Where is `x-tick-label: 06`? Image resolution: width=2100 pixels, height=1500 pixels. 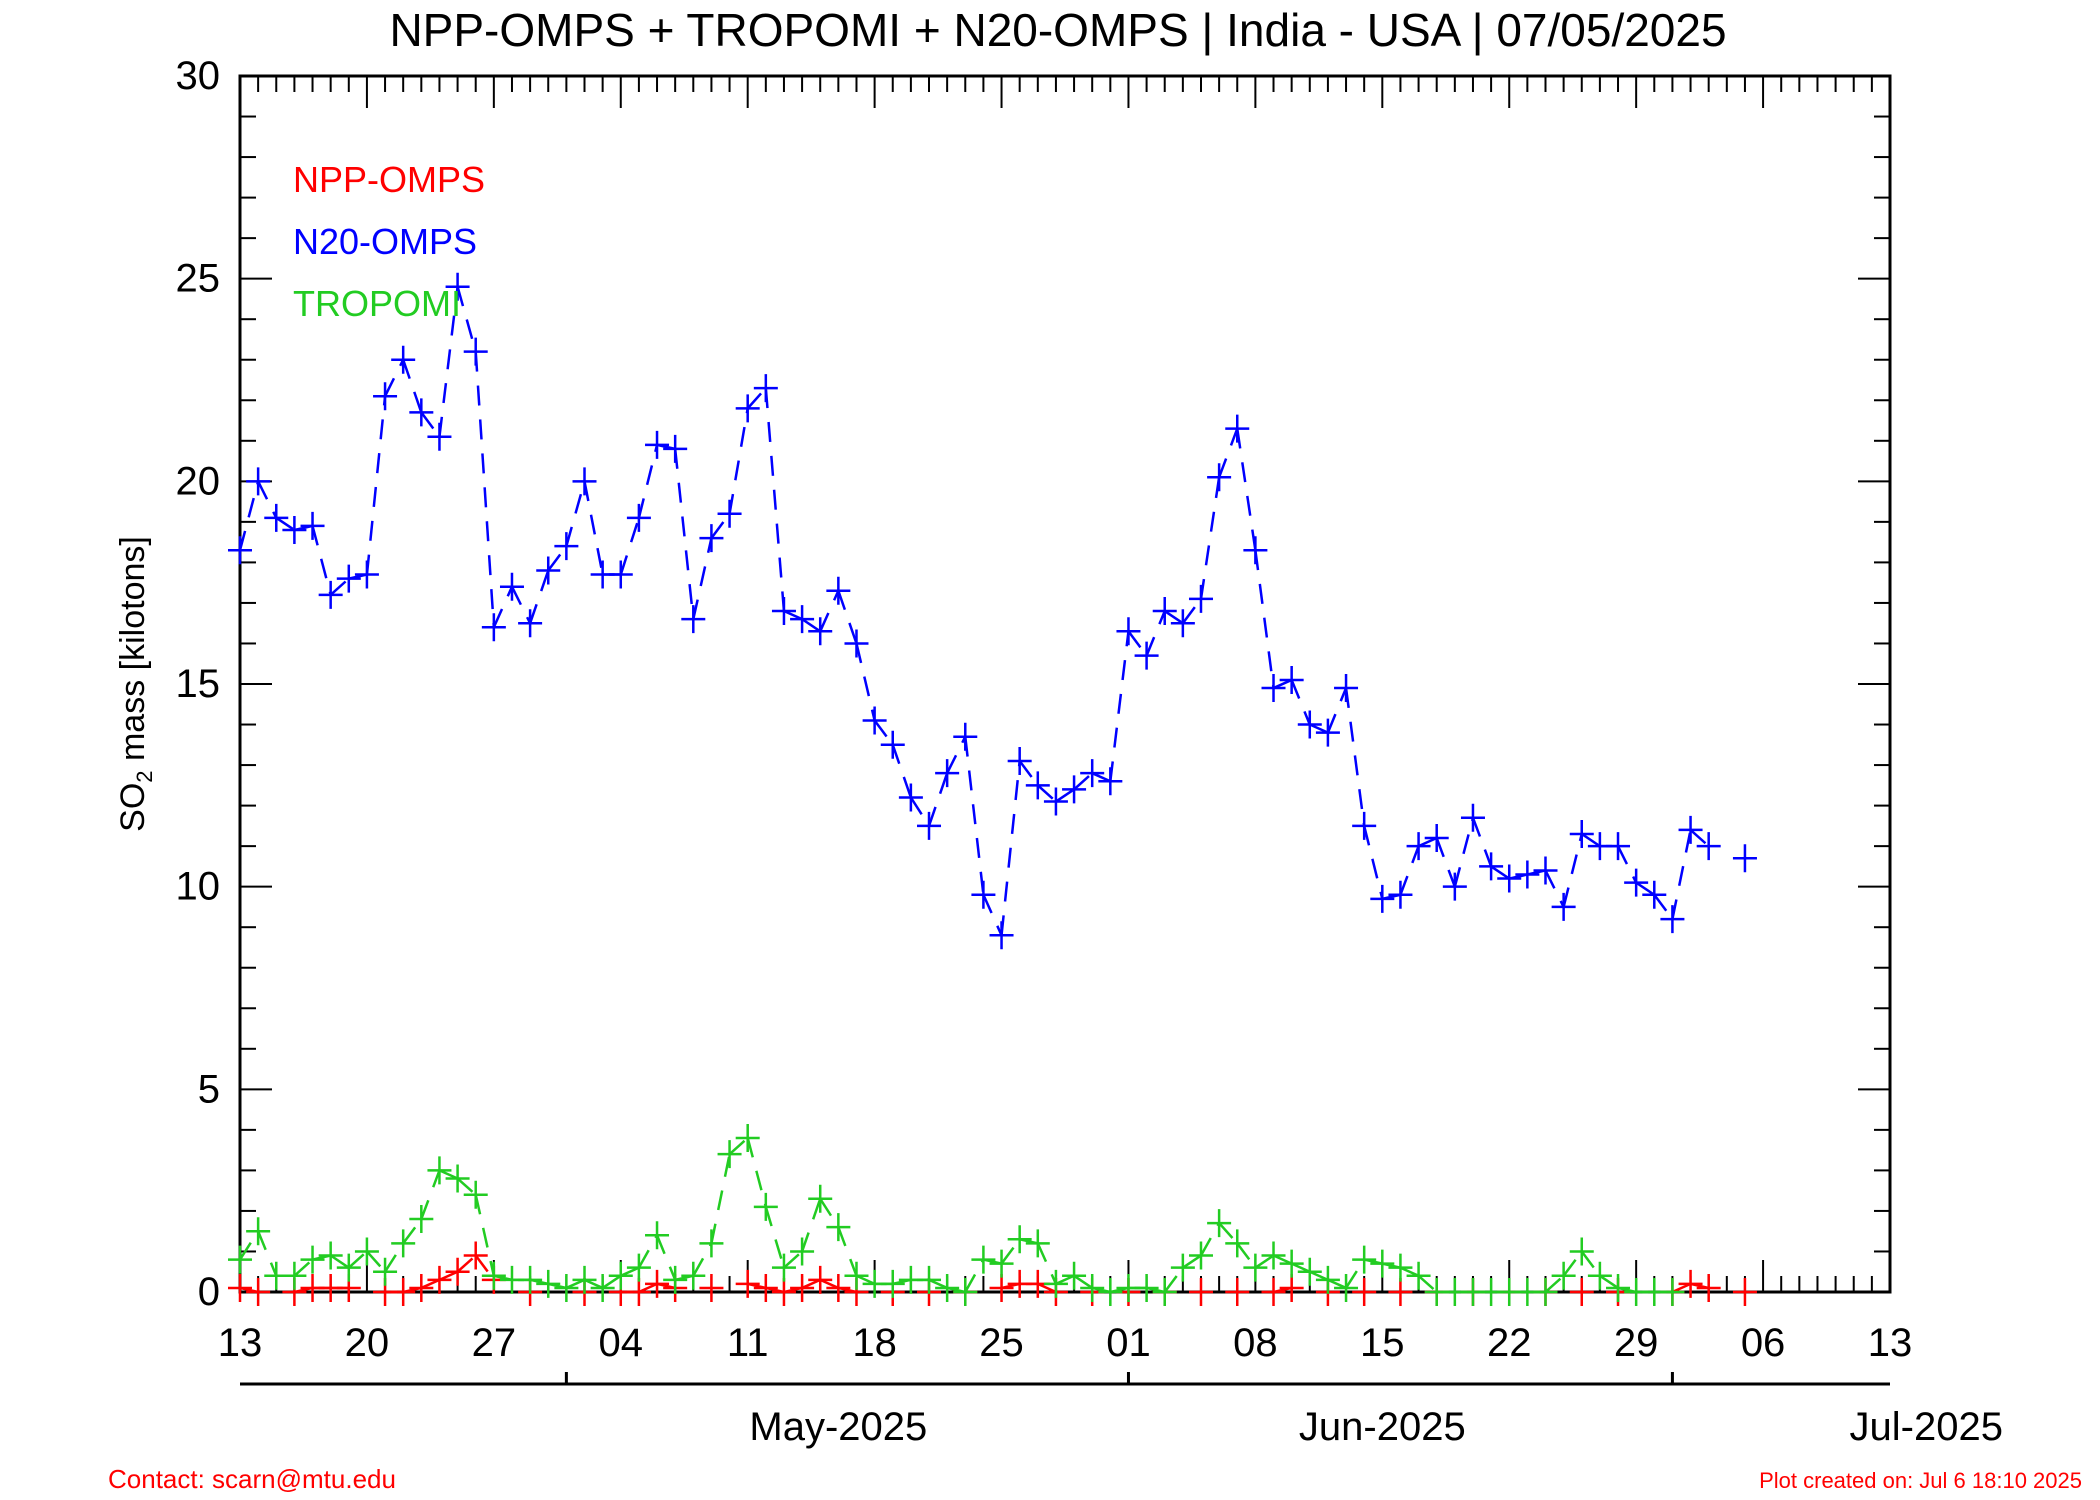
x-tick-label: 06 is located at coordinates (1763, 1343).